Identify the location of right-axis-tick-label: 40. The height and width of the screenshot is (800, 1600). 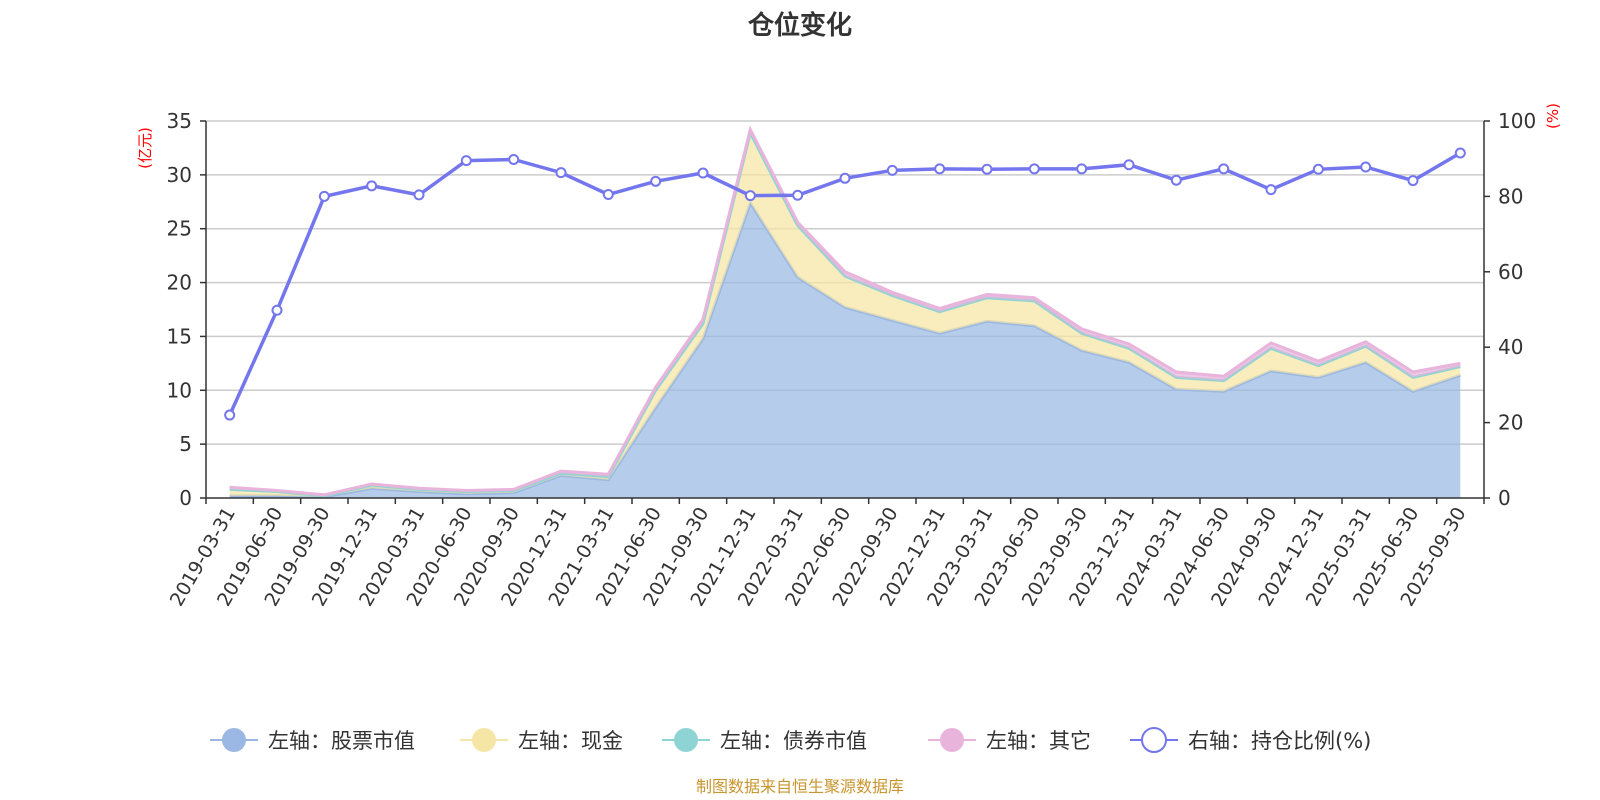
(1510, 347).